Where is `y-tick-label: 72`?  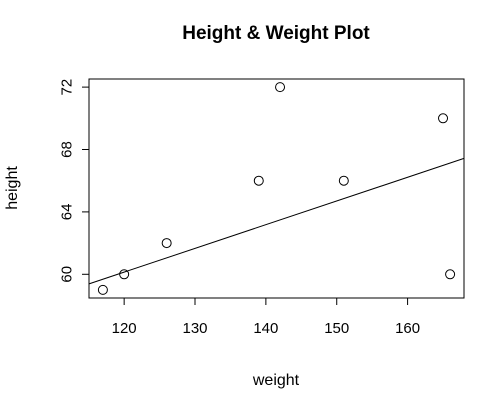
y-tick-label: 72 is located at coordinates (66, 87).